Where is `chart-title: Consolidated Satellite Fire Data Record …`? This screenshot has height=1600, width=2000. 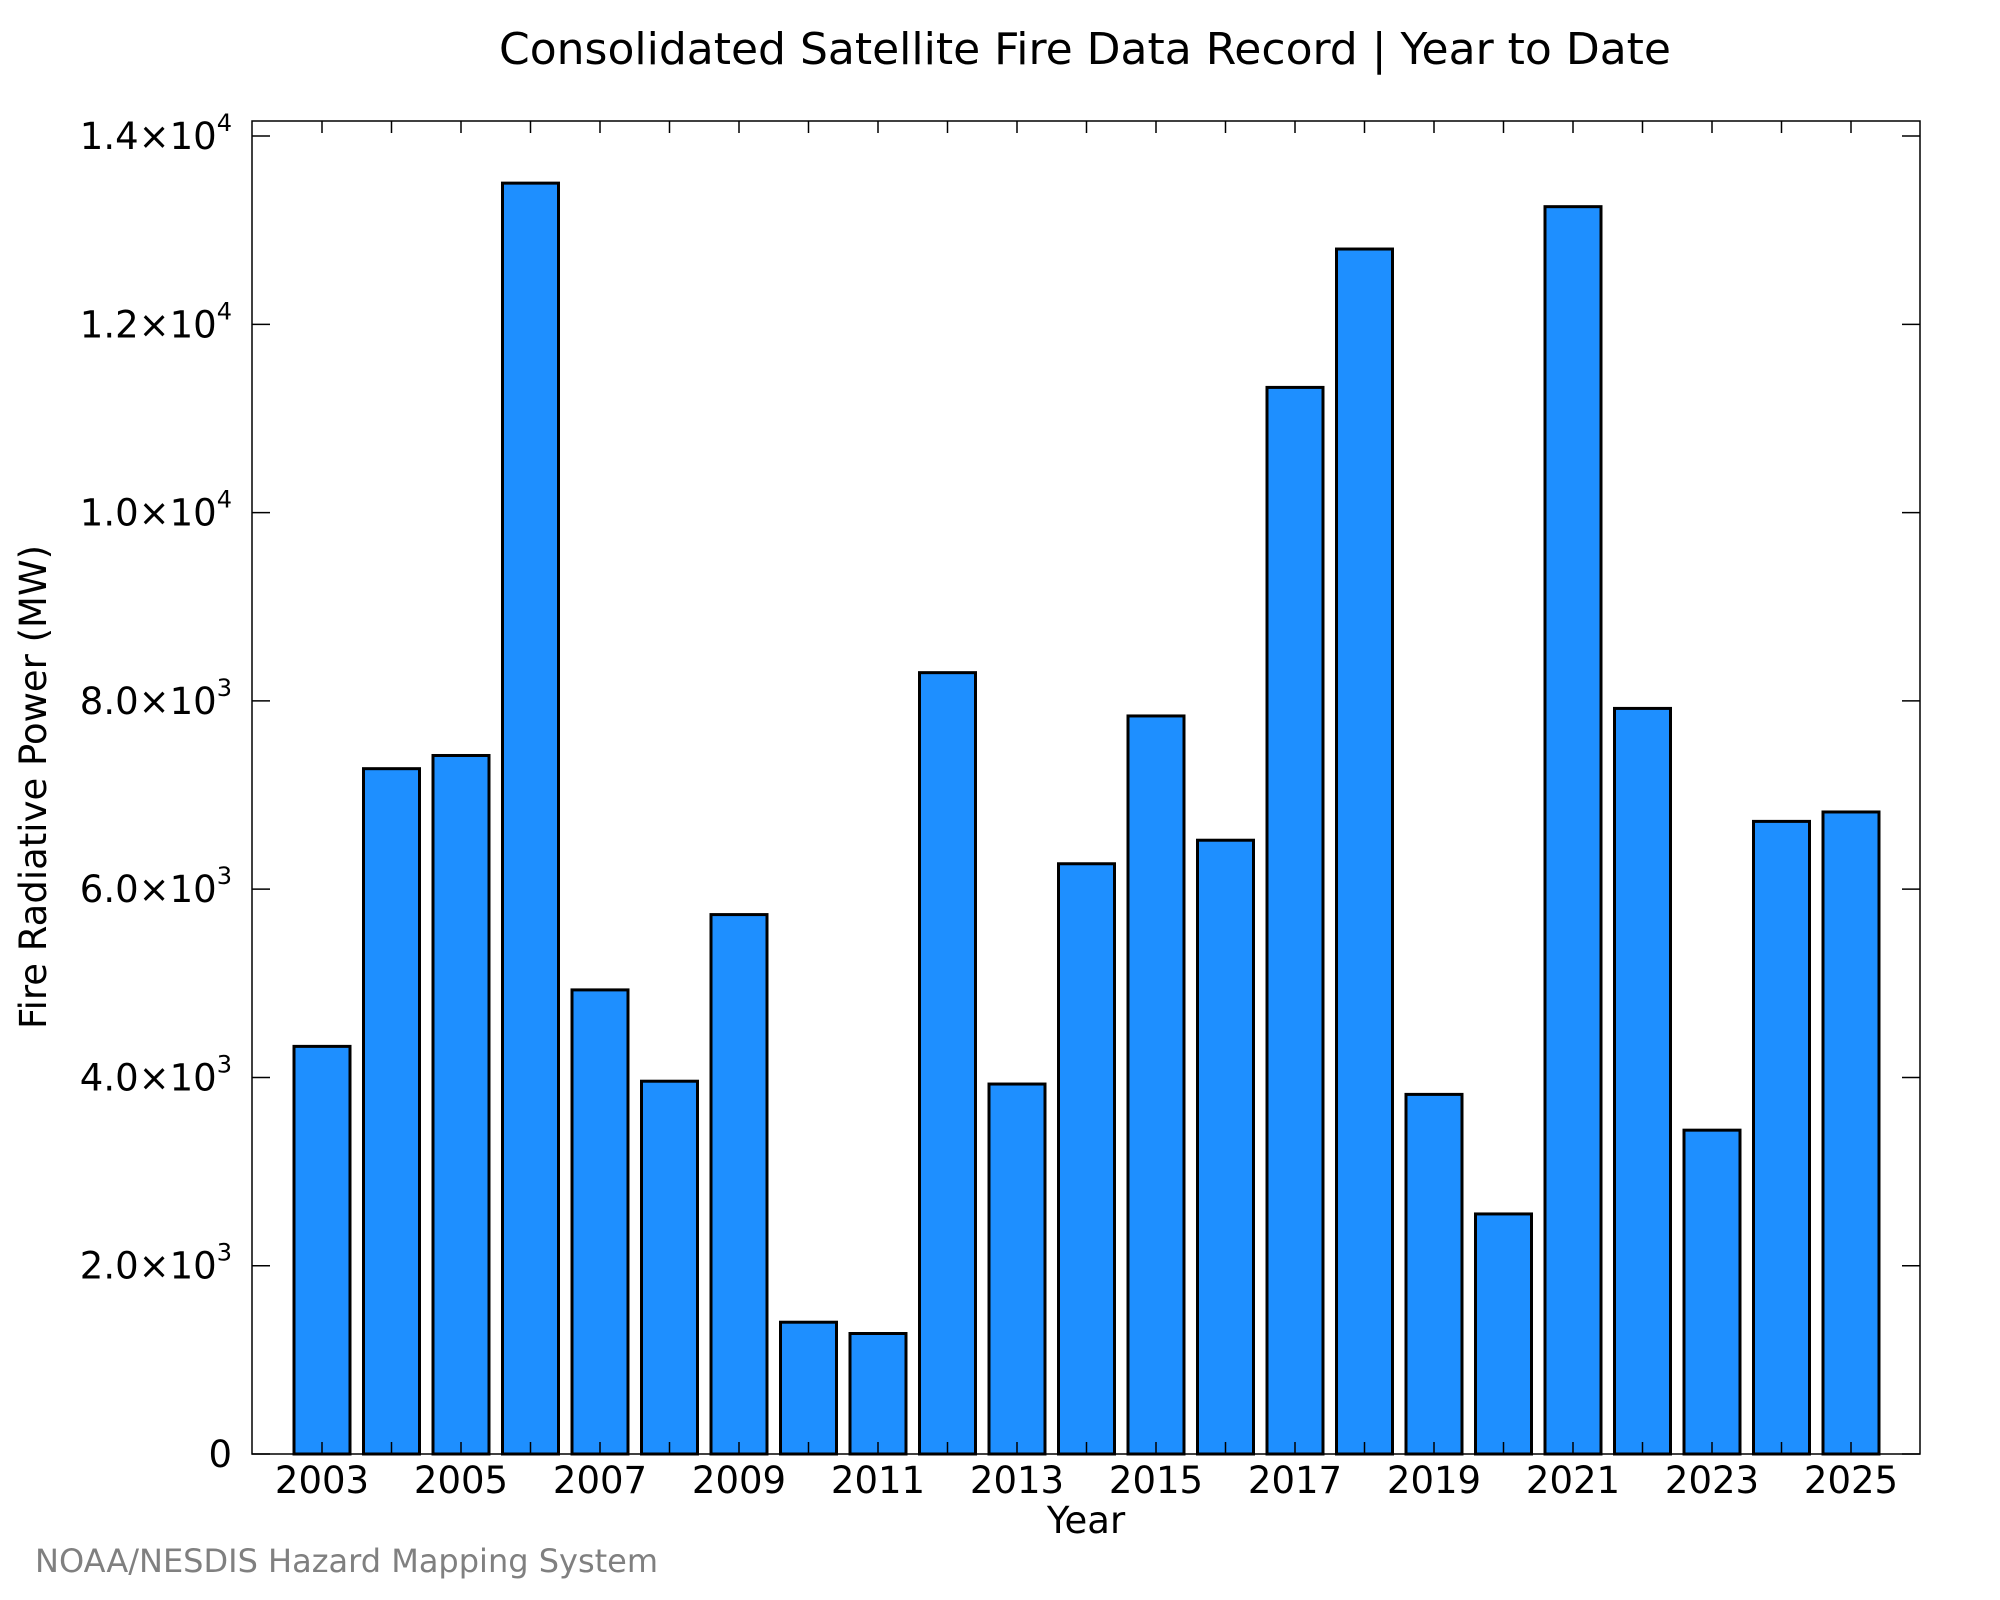
chart-title: Consolidated Satellite Fire Data Record … is located at coordinates (1085, 49).